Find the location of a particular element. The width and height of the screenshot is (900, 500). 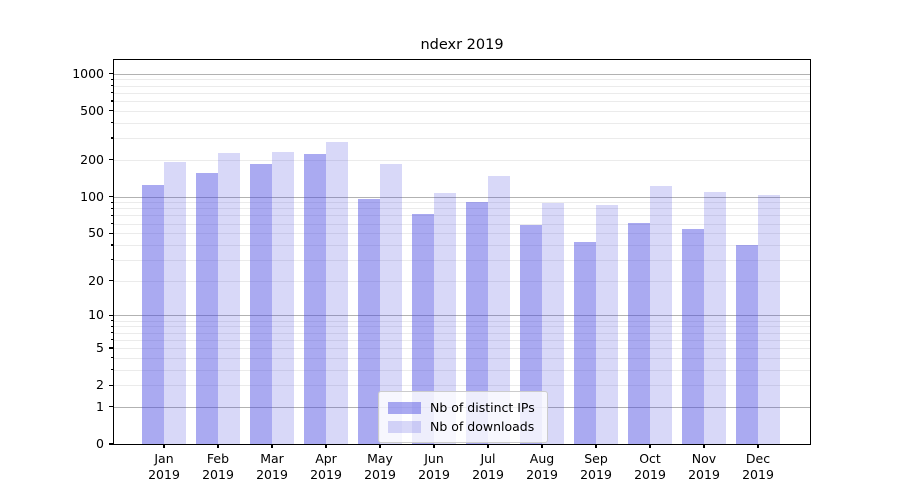

bar-nb-of-downloads-dec is located at coordinates (769, 319).